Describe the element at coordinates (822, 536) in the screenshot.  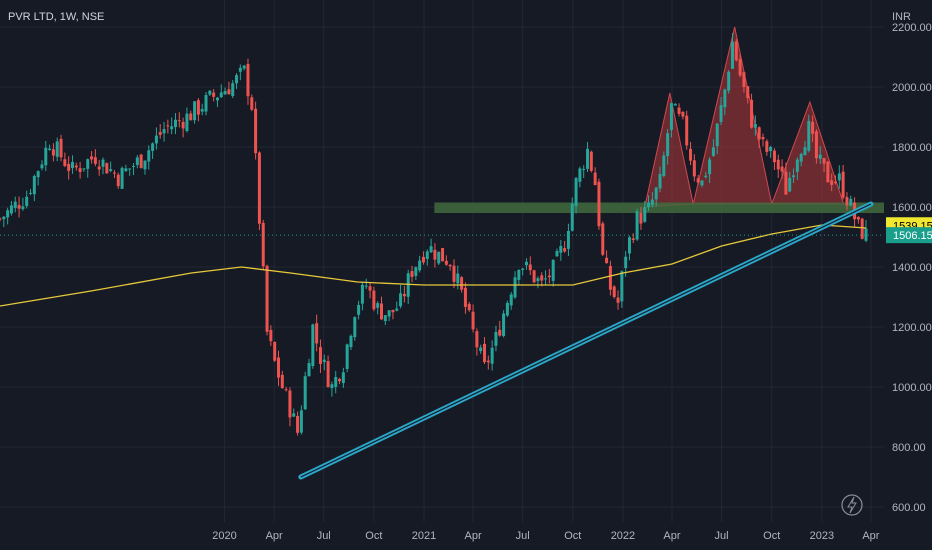
I see `x-tick-label: 2023` at that location.